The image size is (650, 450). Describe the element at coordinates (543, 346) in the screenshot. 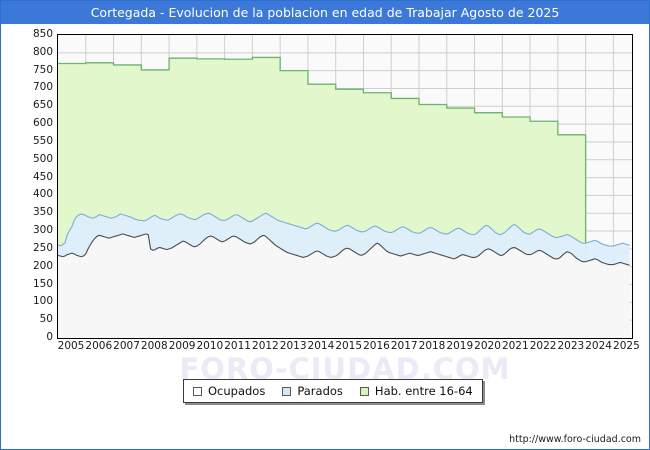

I see `x-tick-2022: 2022` at that location.